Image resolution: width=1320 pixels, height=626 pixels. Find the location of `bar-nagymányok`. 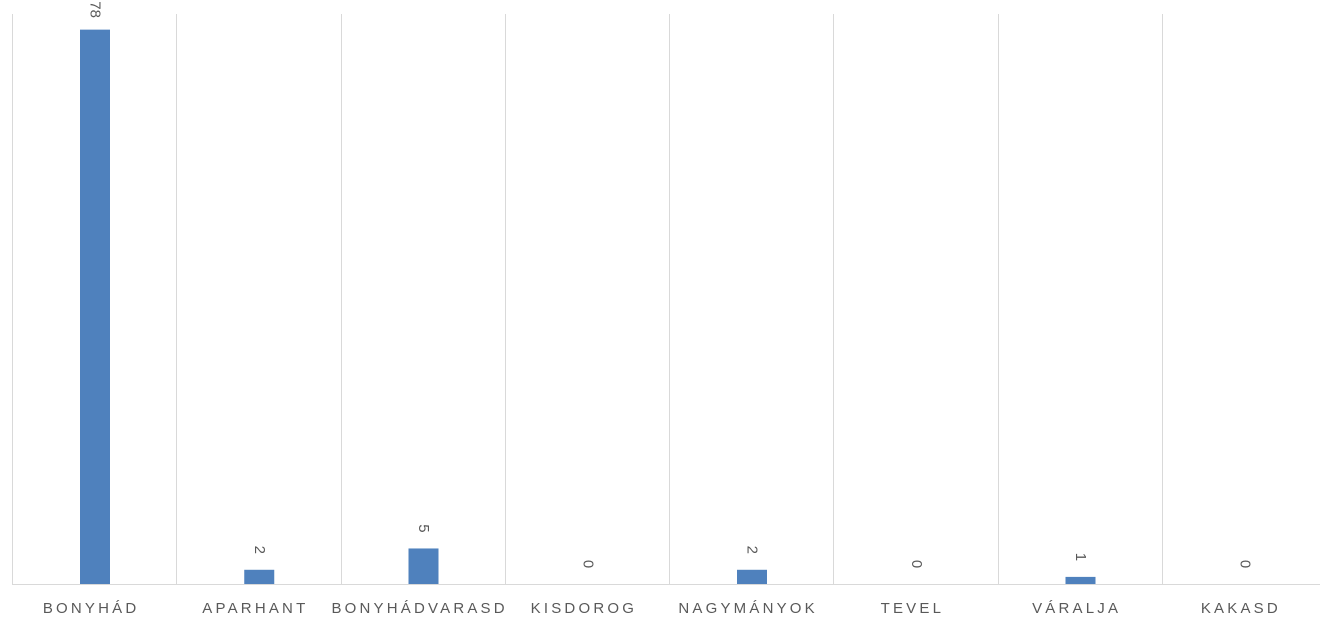

bar-nagymányok is located at coordinates (752, 577).